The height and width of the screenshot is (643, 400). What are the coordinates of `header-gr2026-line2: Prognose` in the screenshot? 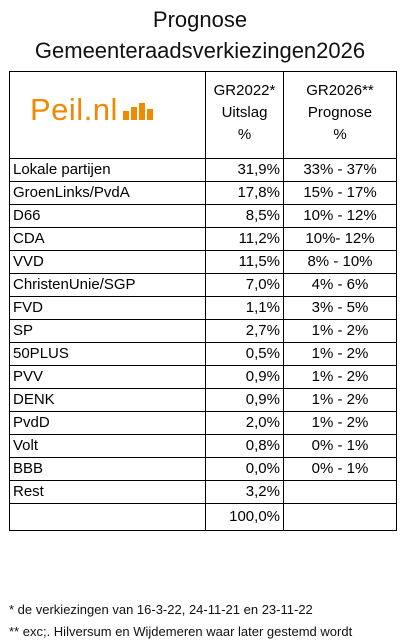 It's located at (340, 112).